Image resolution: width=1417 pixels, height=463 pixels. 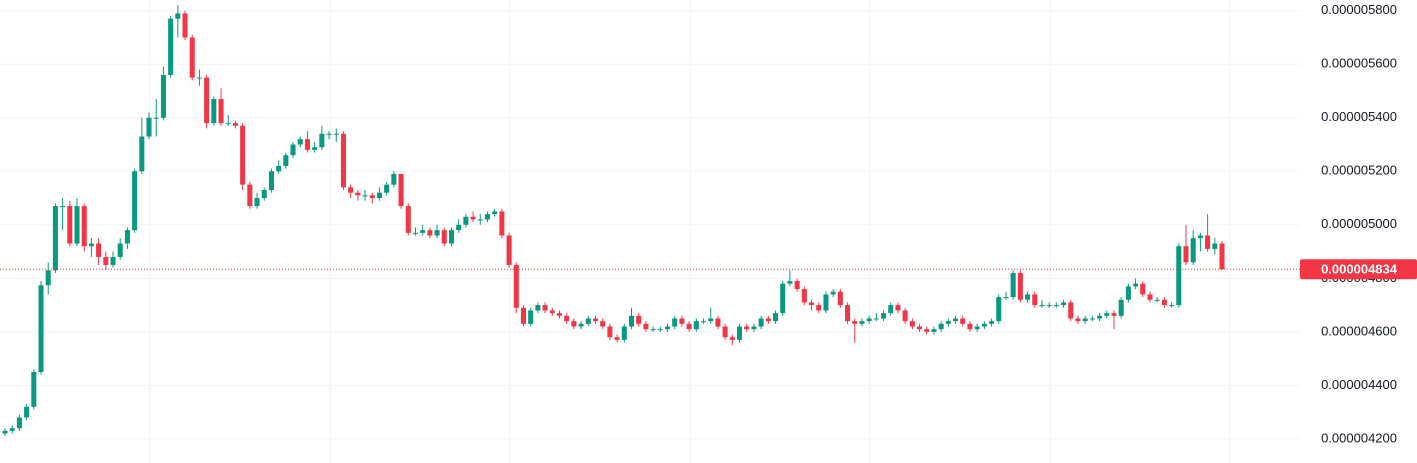 What do you see at coordinates (1359, 63) in the screenshot?
I see `y-tick-label: 0.000005600` at bounding box center [1359, 63].